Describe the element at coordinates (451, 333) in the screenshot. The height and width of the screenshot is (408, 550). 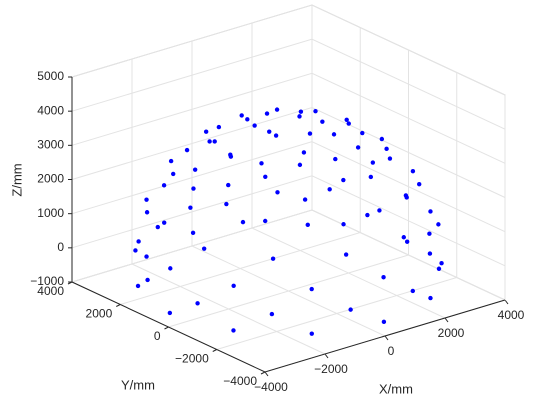
I see `x-tick-label: 2000` at that location.